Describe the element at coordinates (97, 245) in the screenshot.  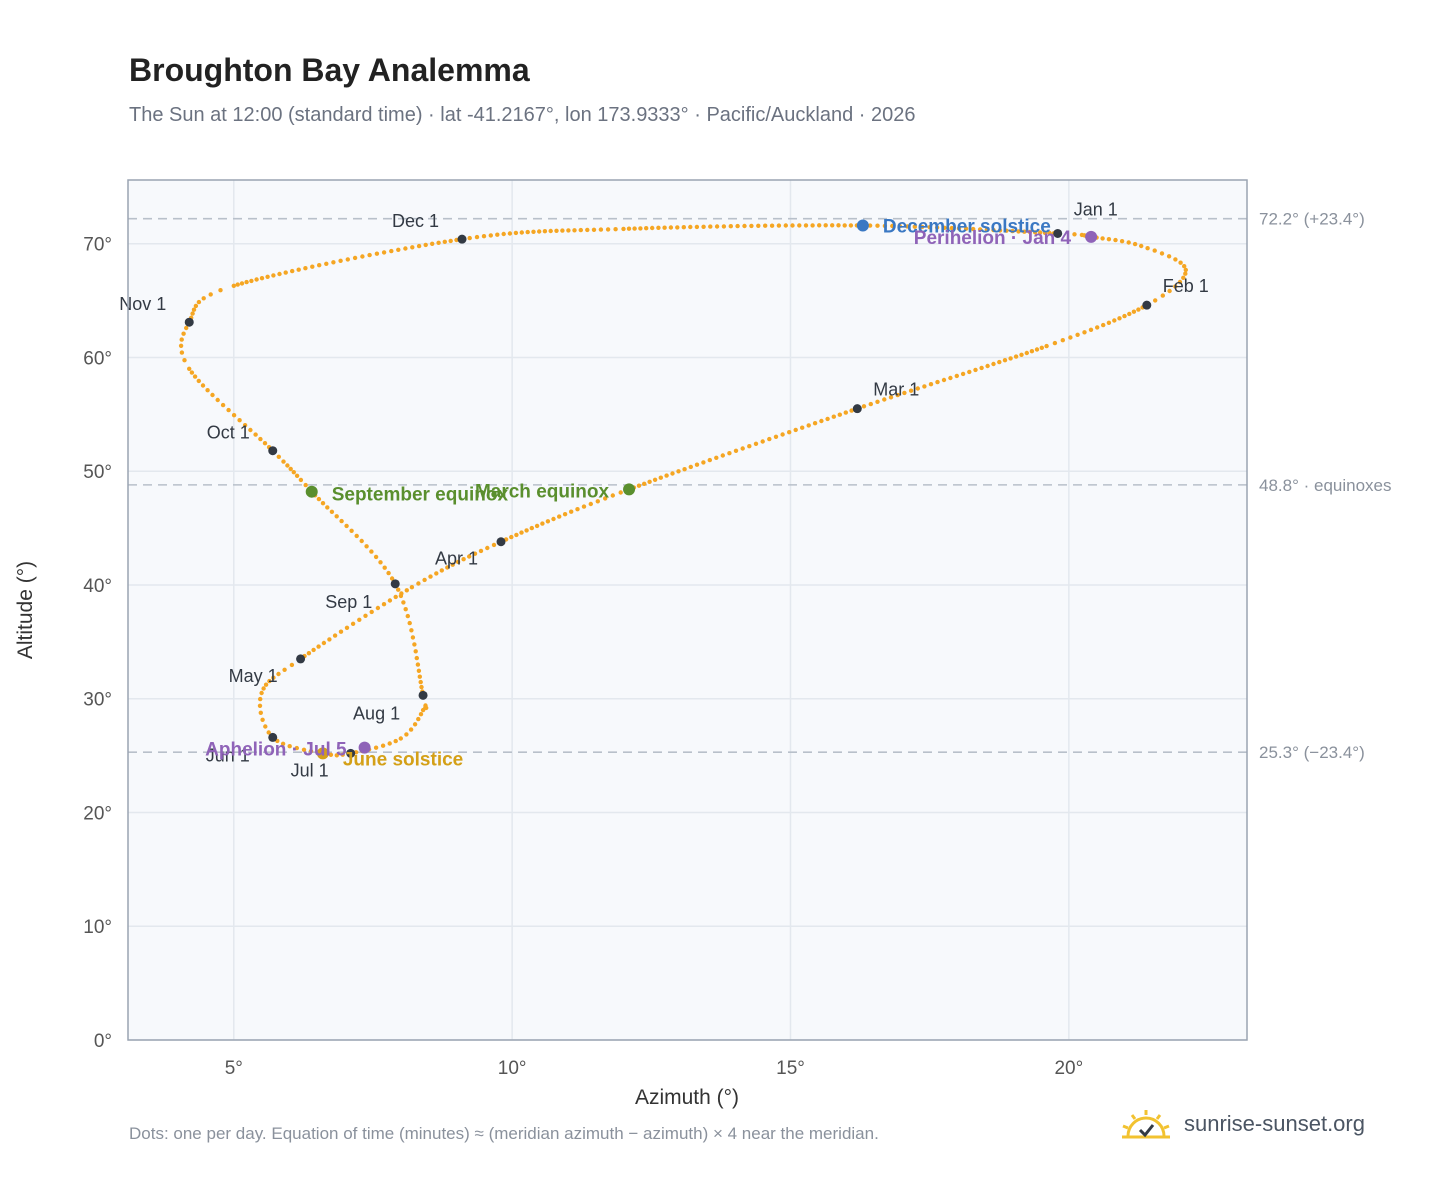
I see `y-tick-label: 70°` at that location.